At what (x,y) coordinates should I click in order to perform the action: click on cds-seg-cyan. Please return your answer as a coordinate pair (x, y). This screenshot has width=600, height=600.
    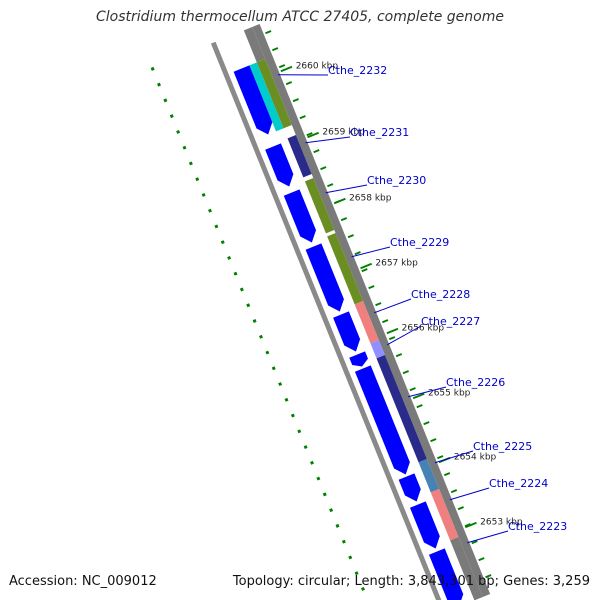
    Looking at the image, I should click on (266, 97).